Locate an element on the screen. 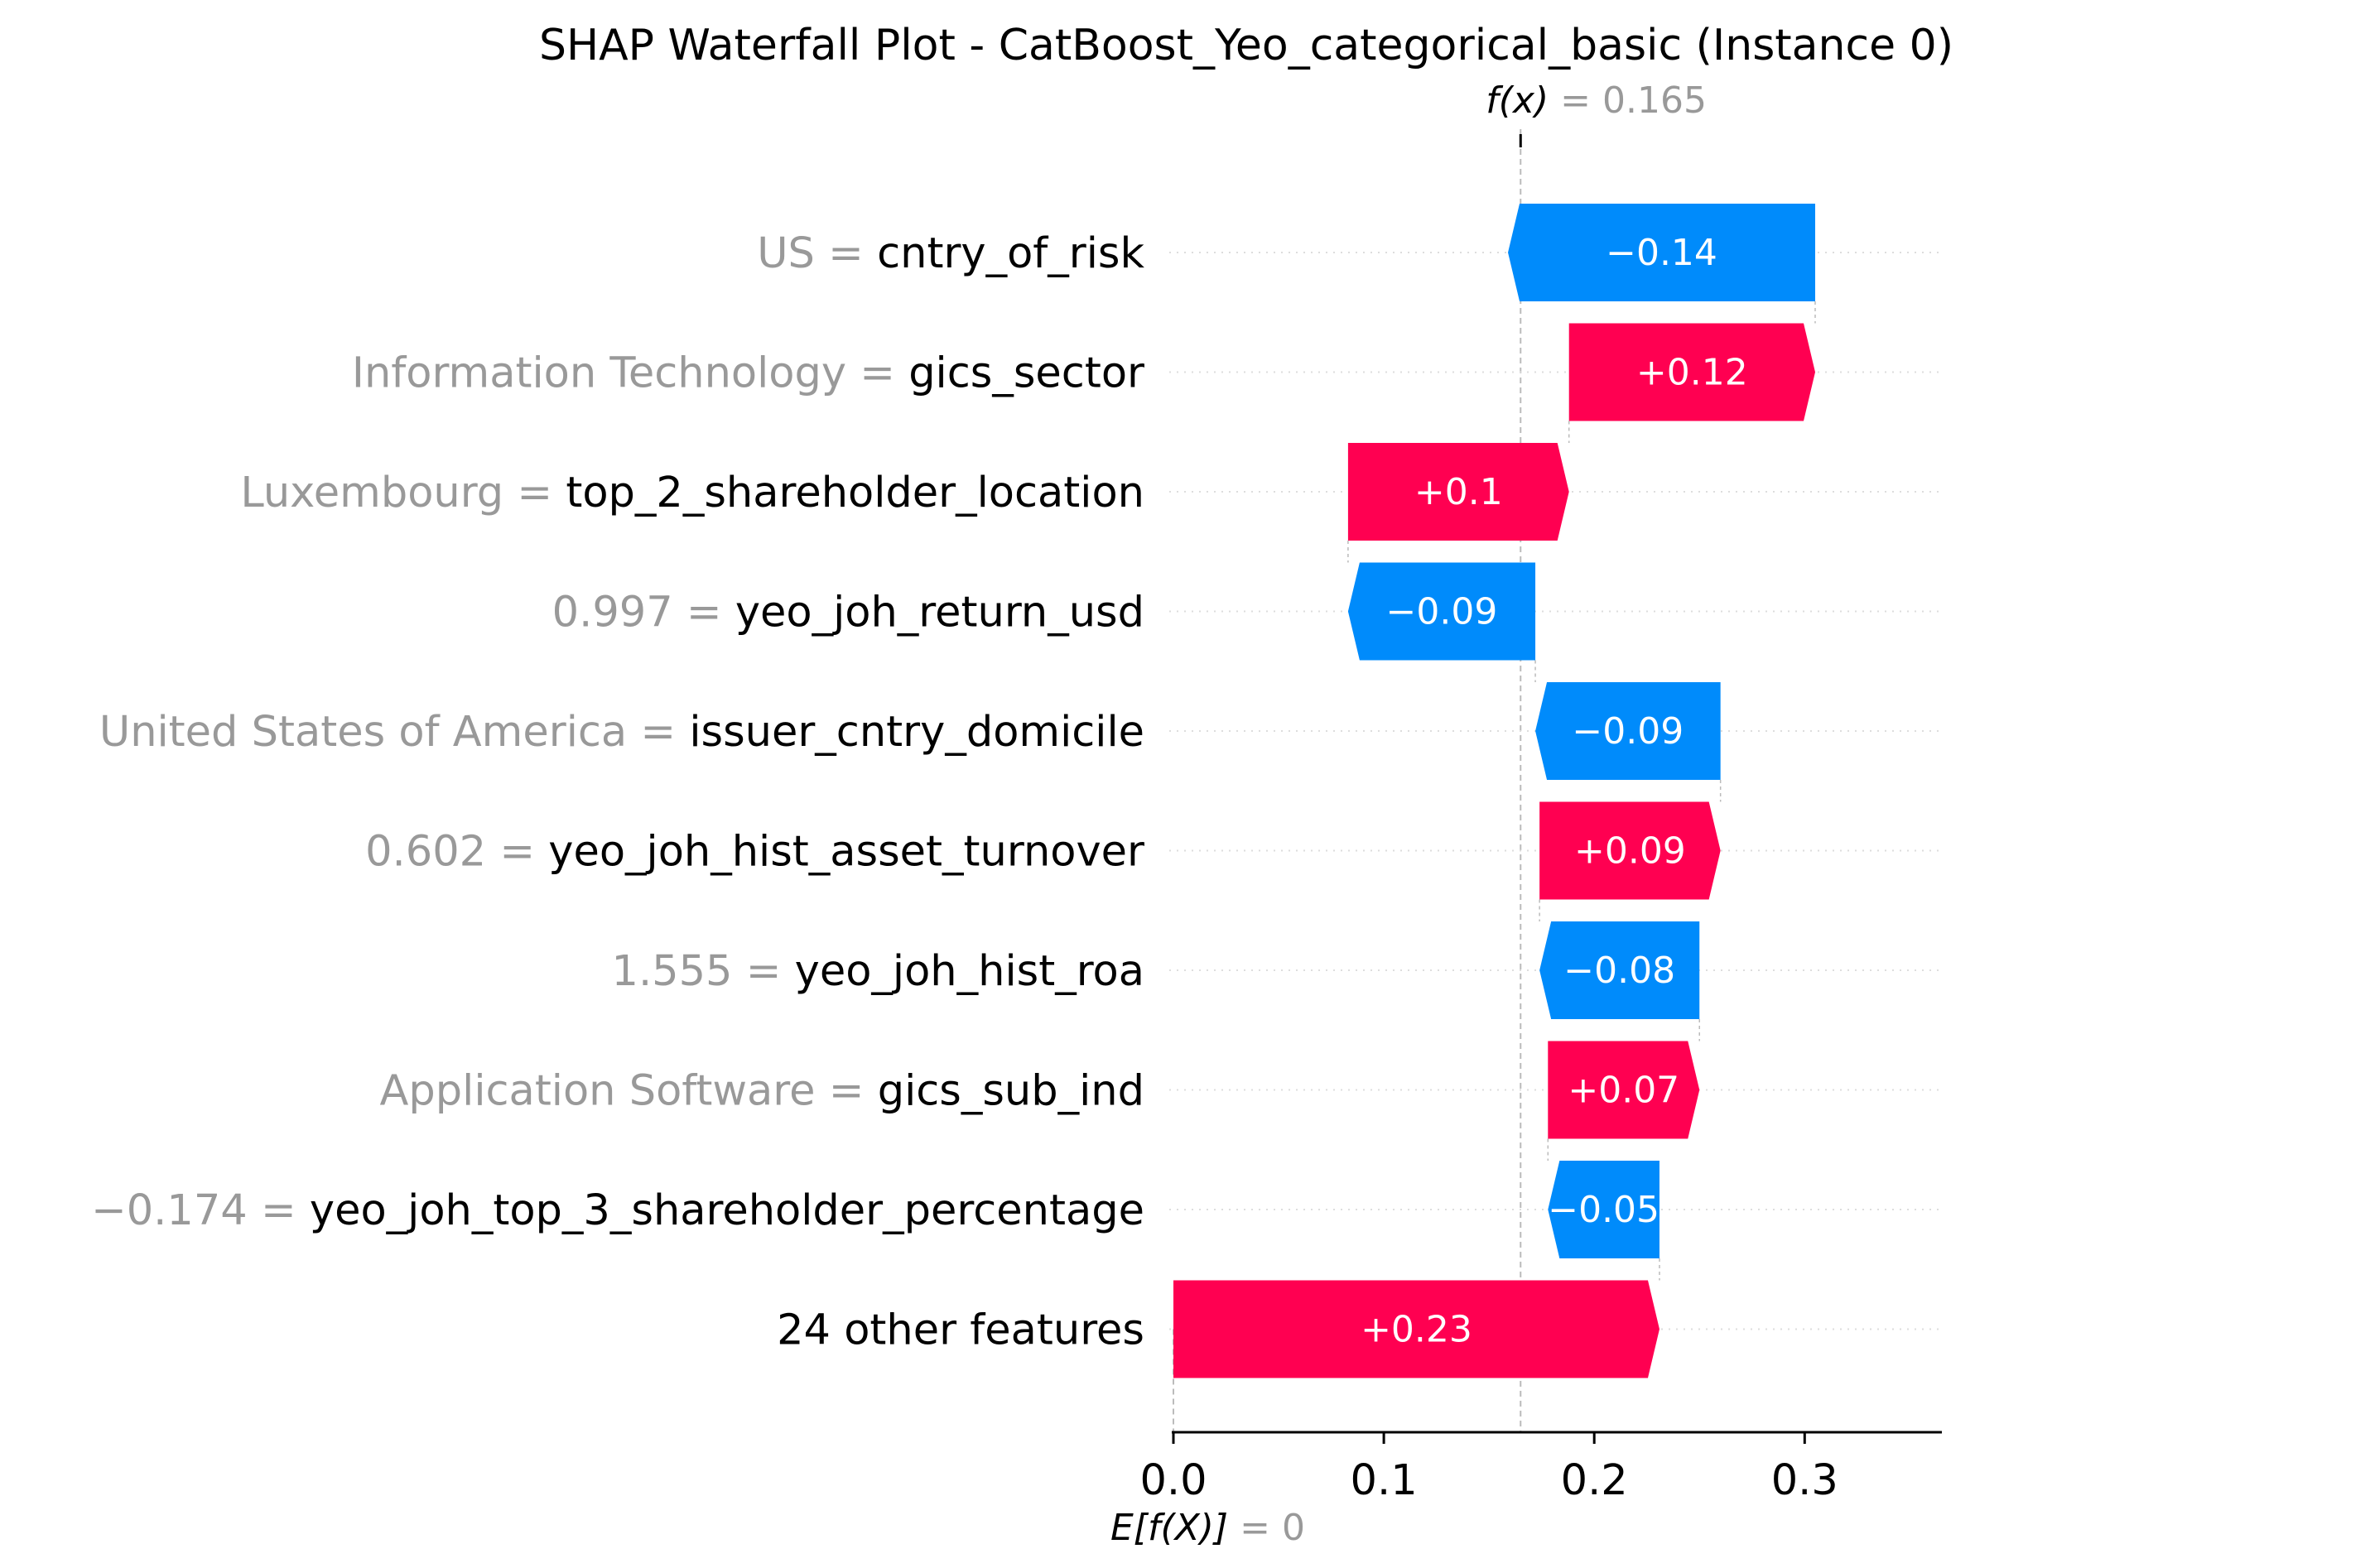 The image size is (2370, 1568). feature-name: cntry_of_risk is located at coordinates (1010, 254).